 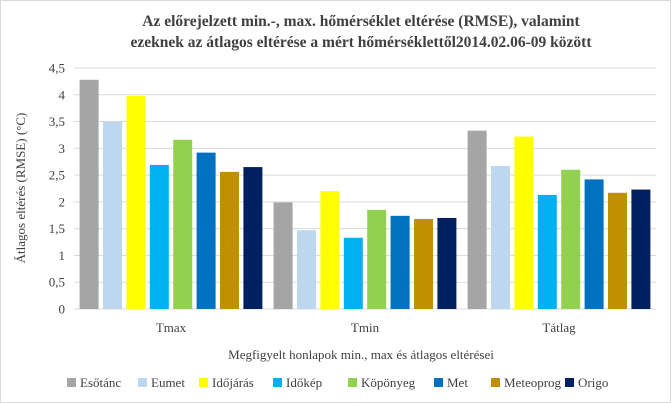 I want to click on legend-label: Időjárás, so click(x=233, y=382).